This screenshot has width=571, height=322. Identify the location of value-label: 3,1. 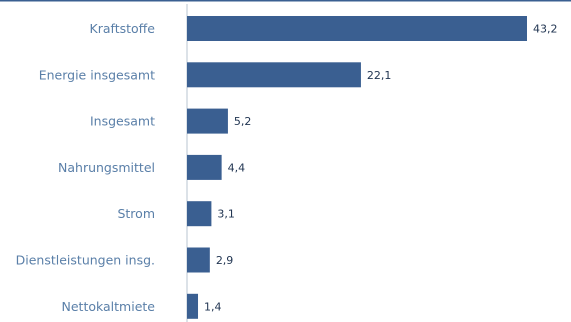
(226, 214).